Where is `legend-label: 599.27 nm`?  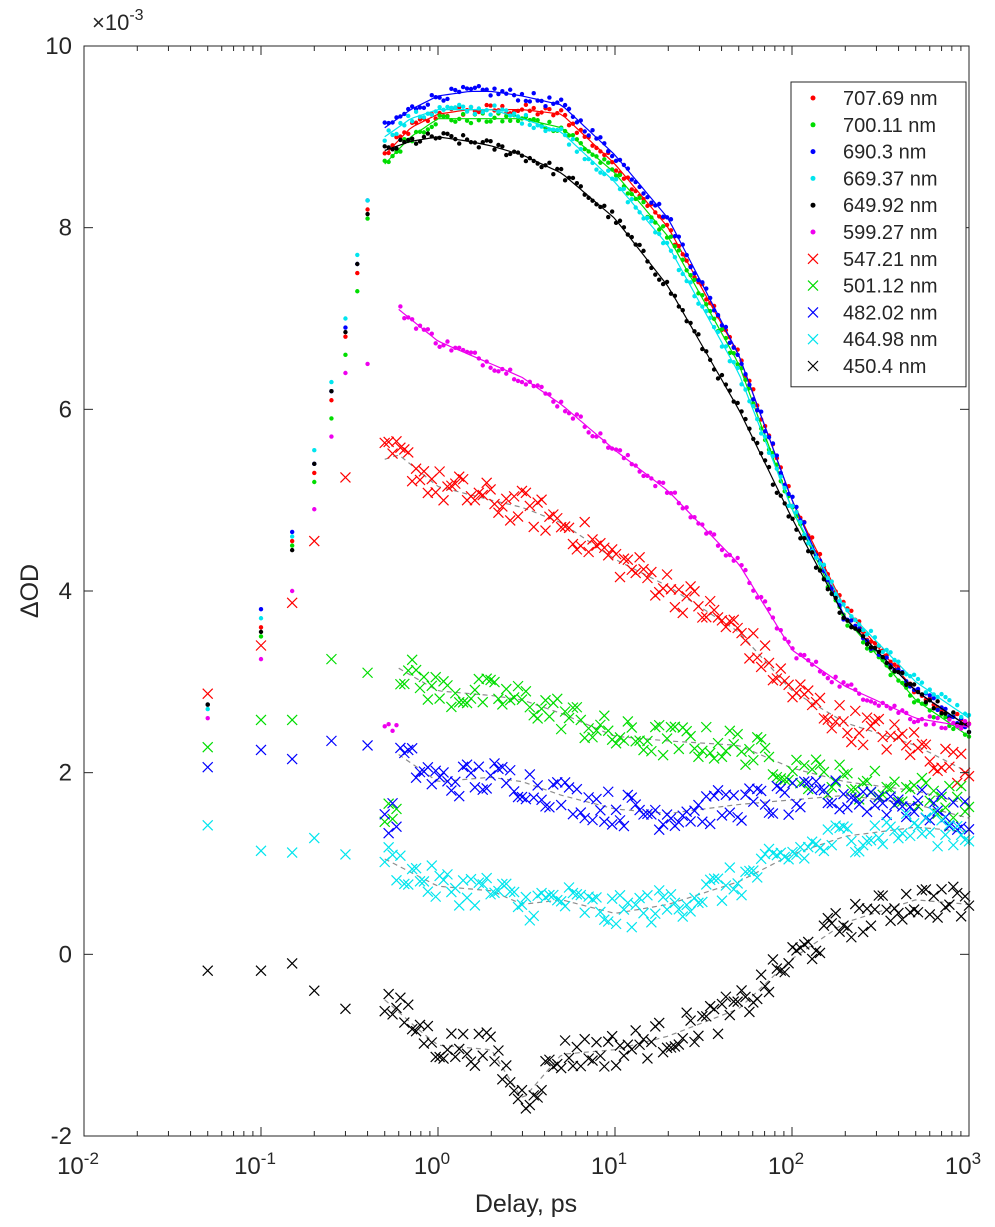
legend-label: 599.27 nm is located at coordinates (890, 233).